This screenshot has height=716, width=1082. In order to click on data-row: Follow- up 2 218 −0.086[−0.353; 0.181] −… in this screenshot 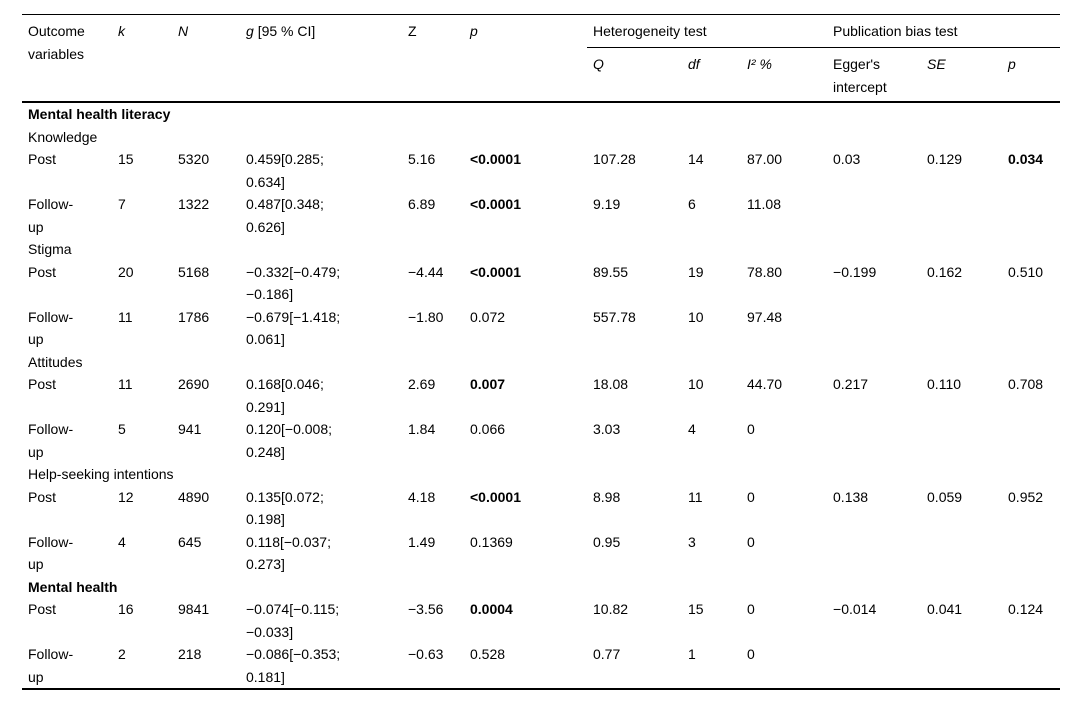, I will do `click(541, 666)`.